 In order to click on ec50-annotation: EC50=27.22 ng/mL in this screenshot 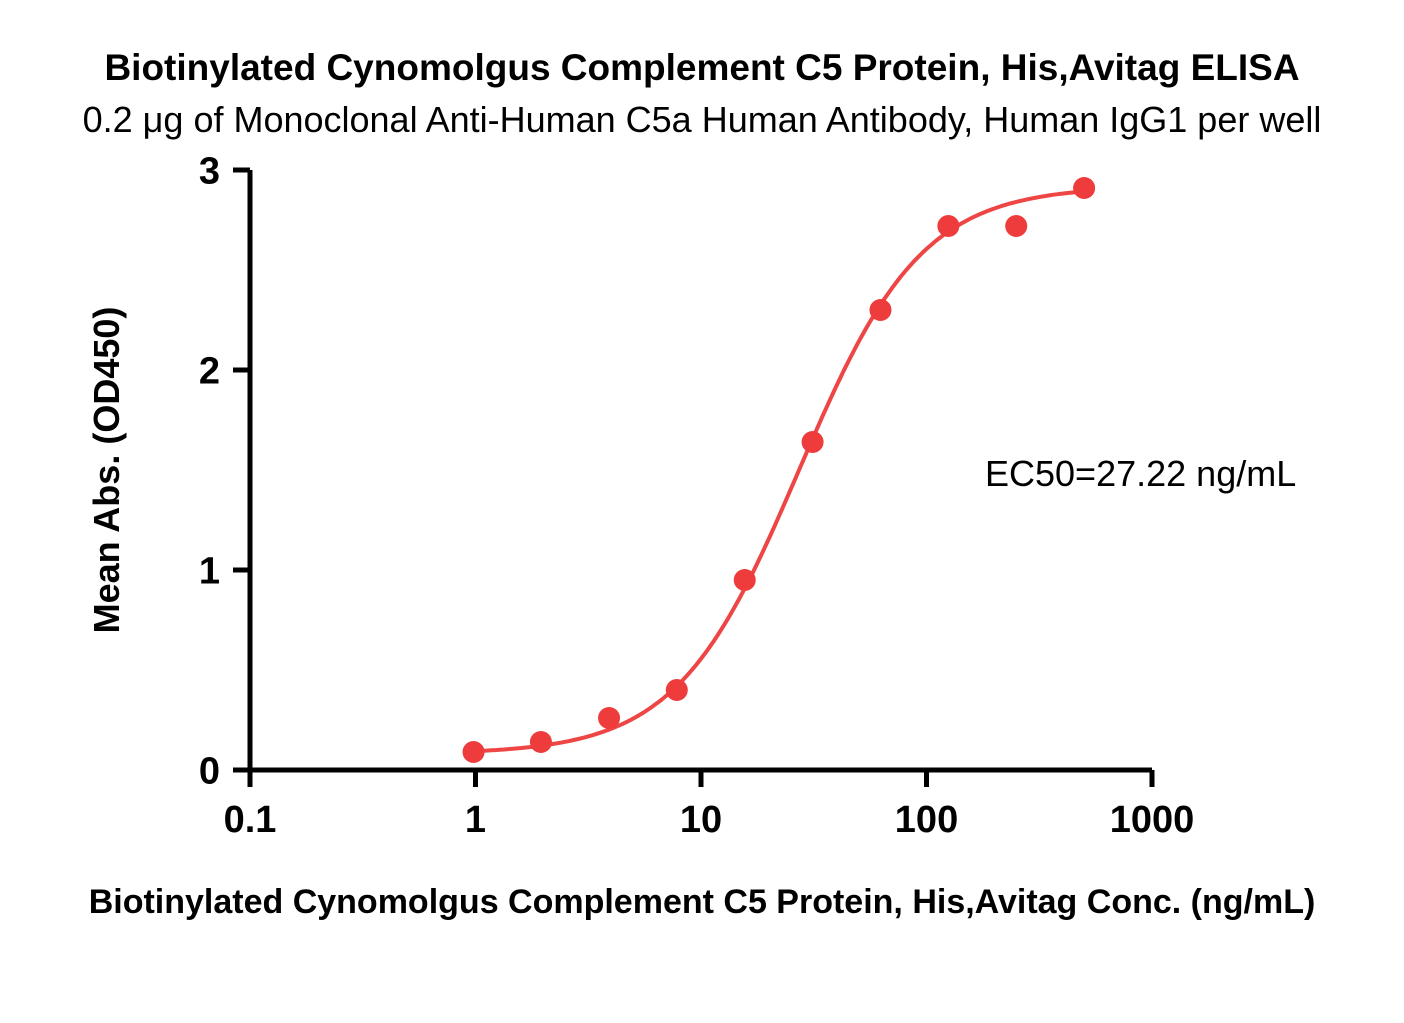, I will do `click(1141, 473)`.